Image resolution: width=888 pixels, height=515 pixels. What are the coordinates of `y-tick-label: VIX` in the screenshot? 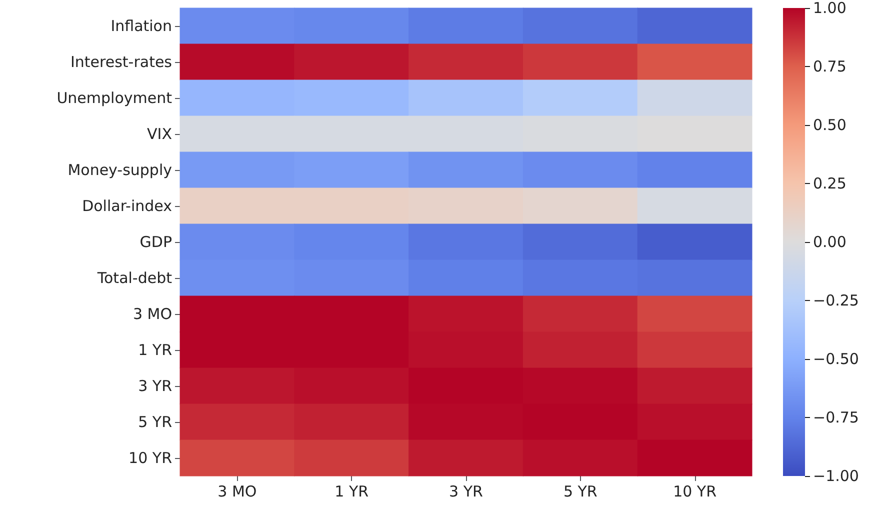 It's located at (159, 134).